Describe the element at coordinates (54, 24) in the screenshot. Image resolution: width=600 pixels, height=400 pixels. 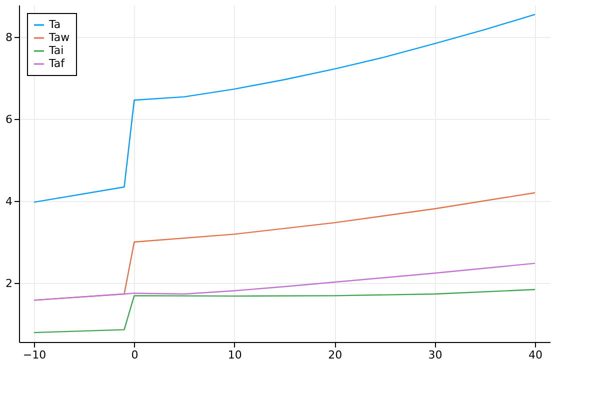
I see `legend-label: Ta` at that location.